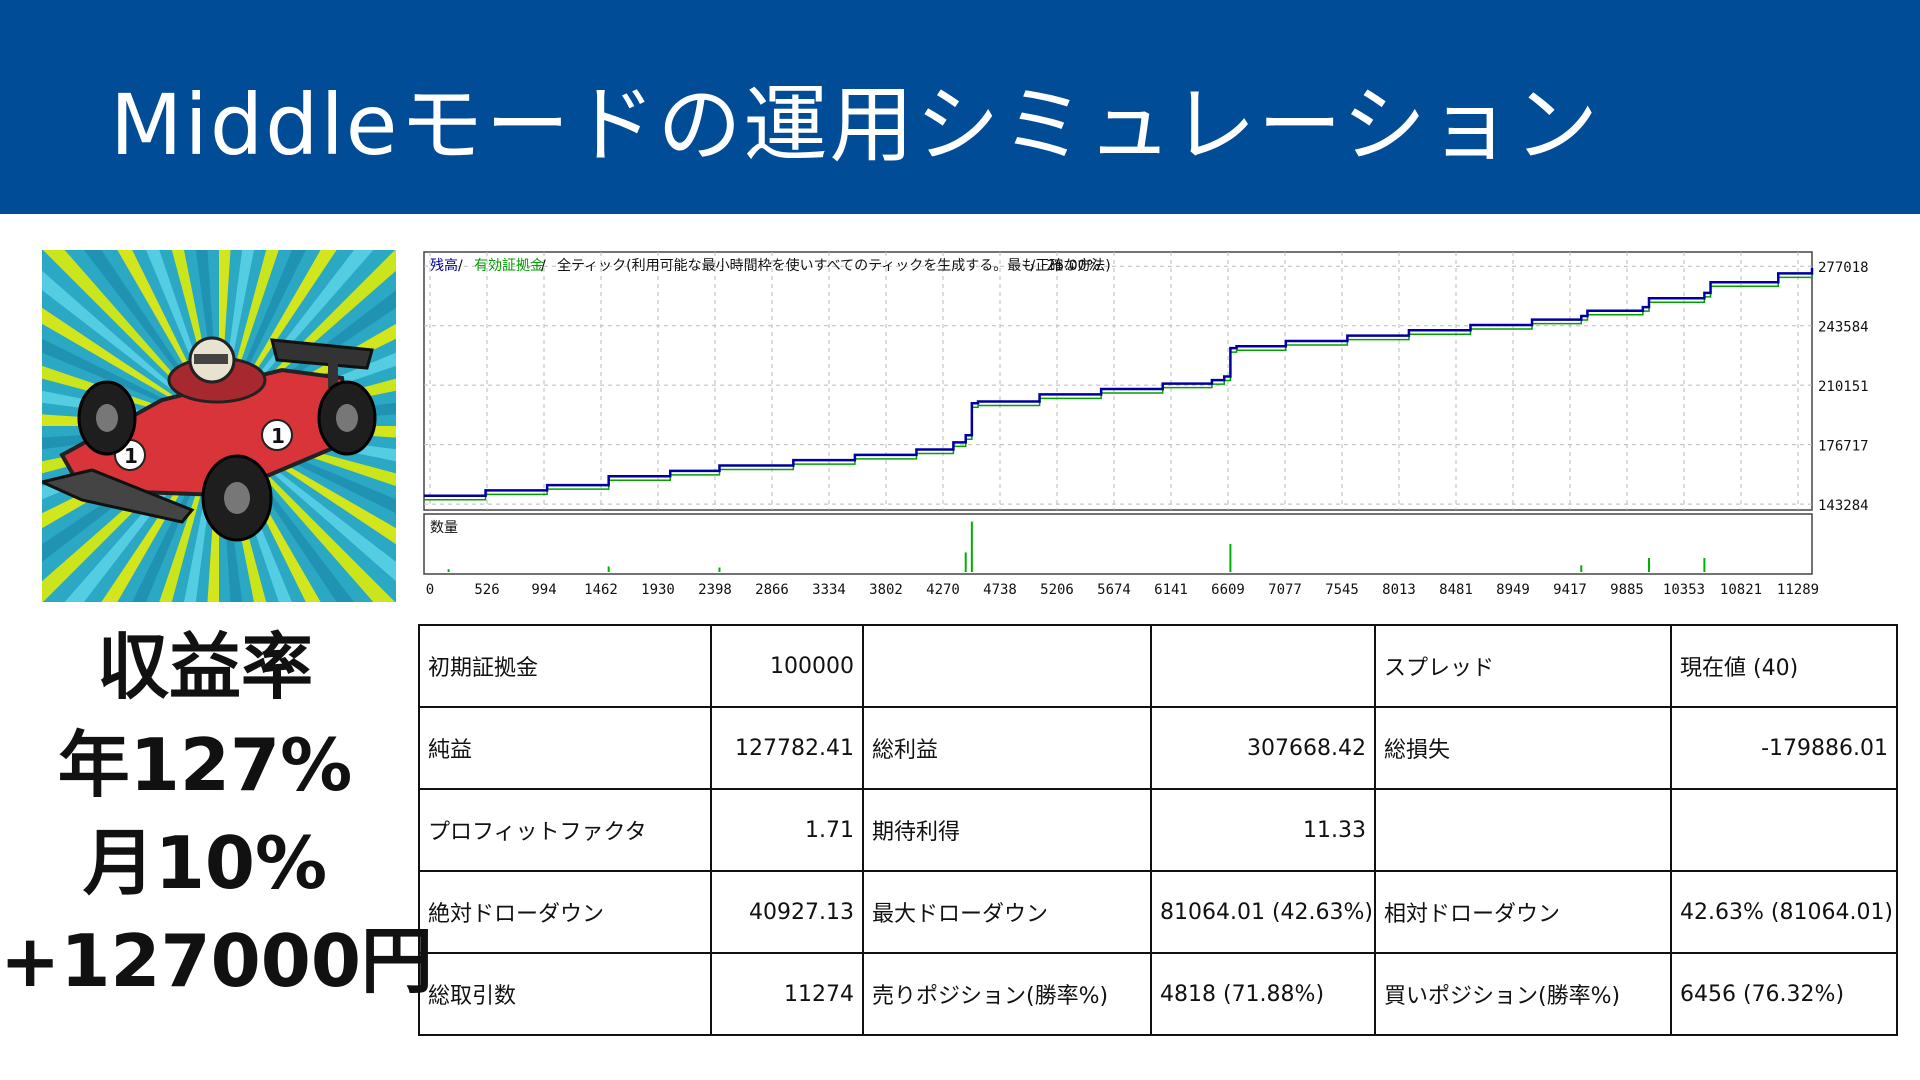 The height and width of the screenshot is (1080, 1920). What do you see at coordinates (715, 590) in the screenshot?
I see `x-tick-label: 2398` at bounding box center [715, 590].